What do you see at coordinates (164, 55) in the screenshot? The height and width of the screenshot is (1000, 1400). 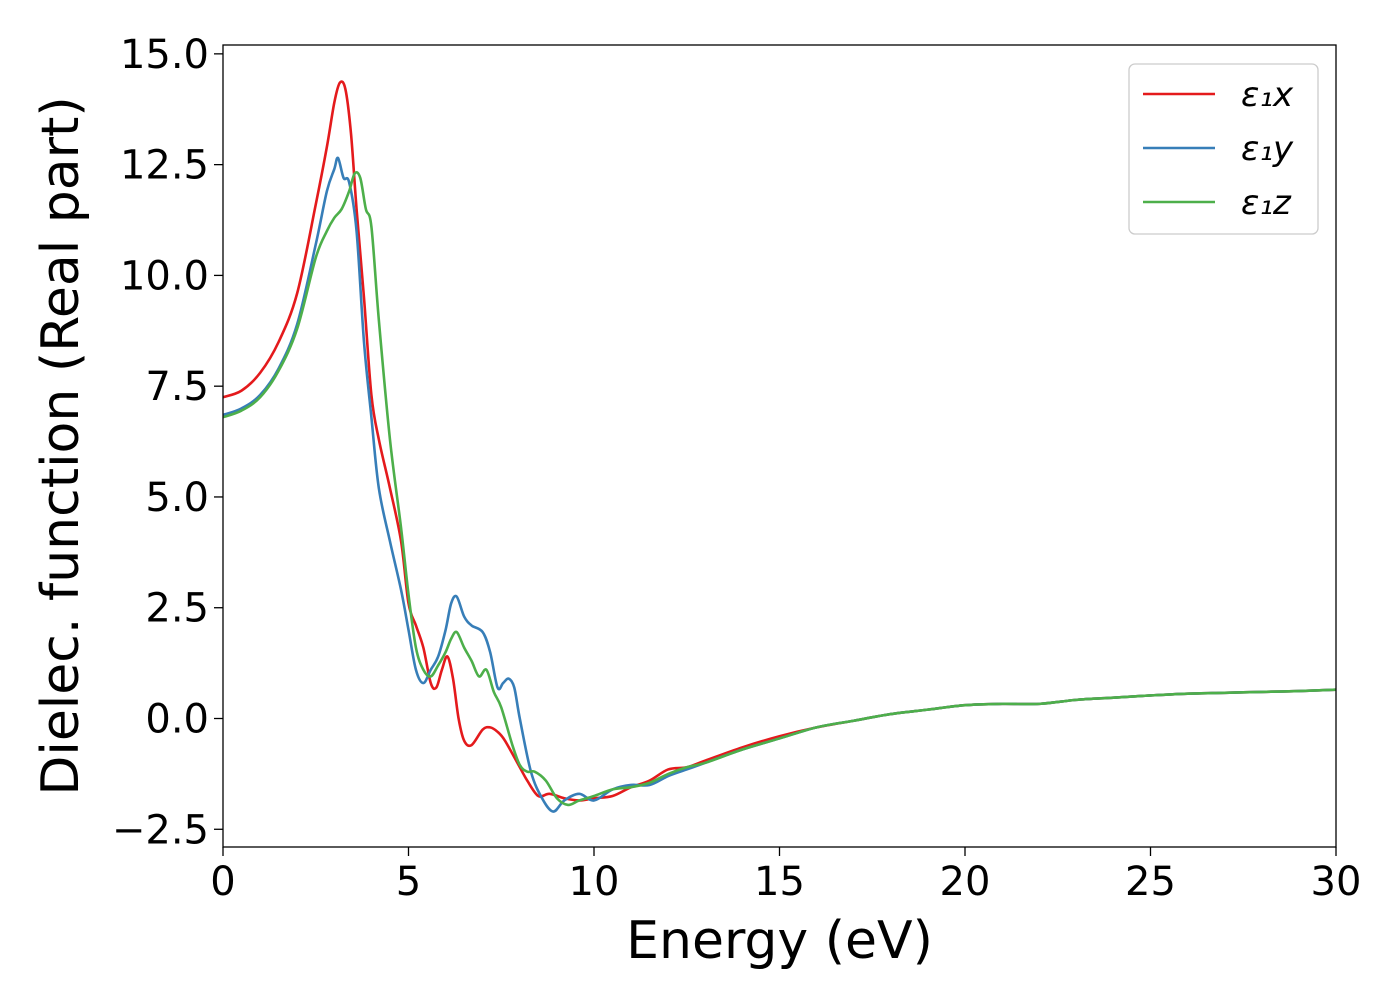 I see `y-tick-label: 15.0` at bounding box center [164, 55].